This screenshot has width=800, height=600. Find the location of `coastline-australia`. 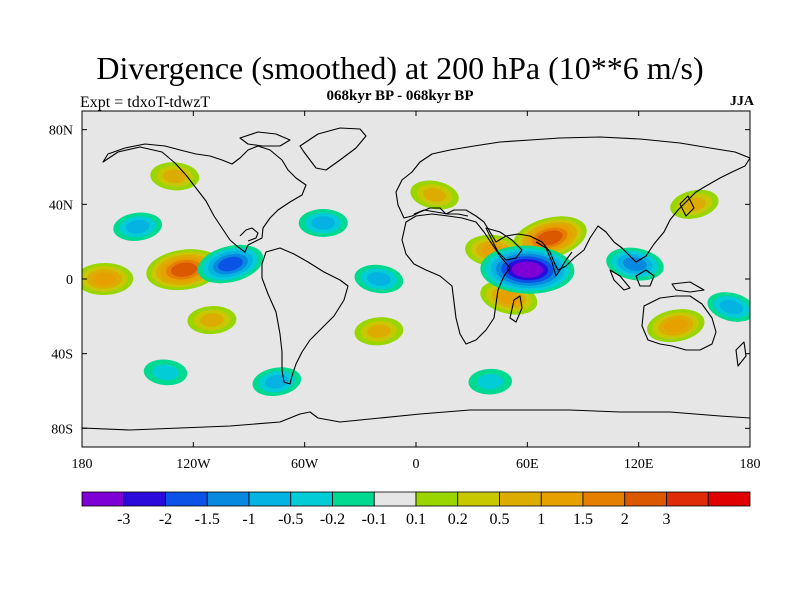

coastline-australia is located at coordinates (679, 323).